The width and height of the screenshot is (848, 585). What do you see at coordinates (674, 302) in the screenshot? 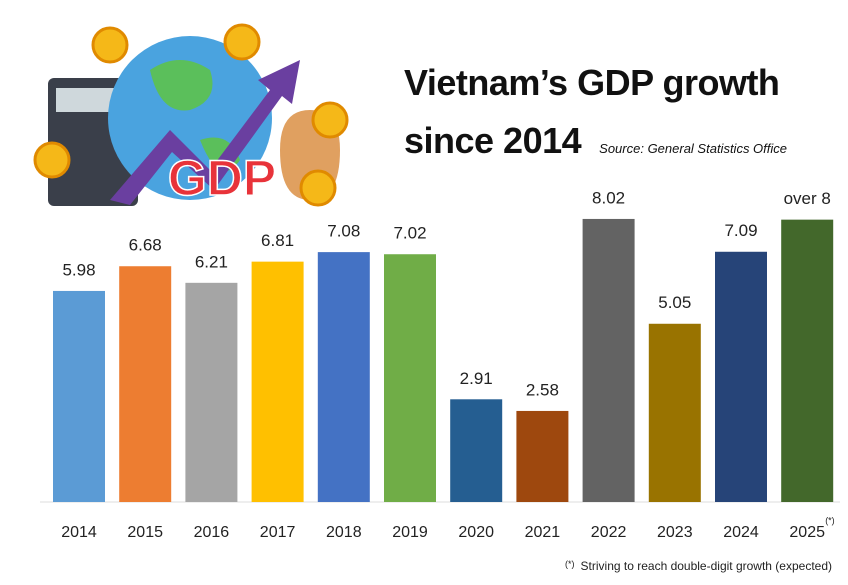
I see `value-label: 5.05` at bounding box center [674, 302].